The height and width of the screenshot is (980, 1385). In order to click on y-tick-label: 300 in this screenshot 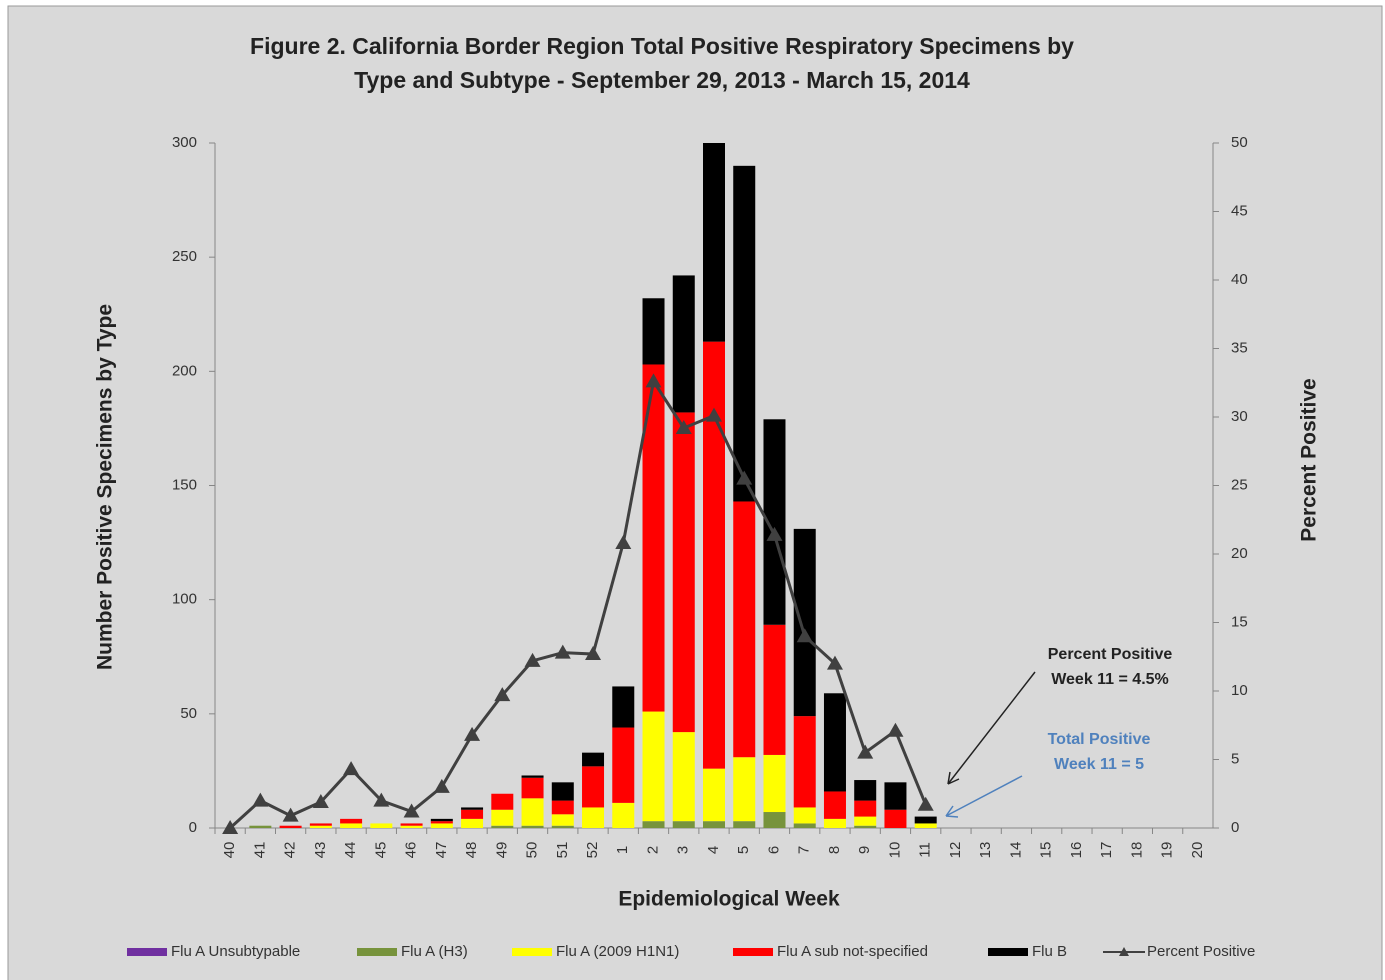, I will do `click(184, 142)`.